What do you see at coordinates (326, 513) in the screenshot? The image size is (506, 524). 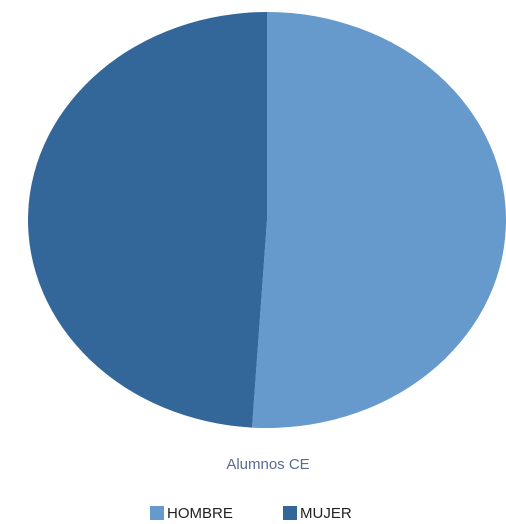 I see `legend-label: MUJER` at bounding box center [326, 513].